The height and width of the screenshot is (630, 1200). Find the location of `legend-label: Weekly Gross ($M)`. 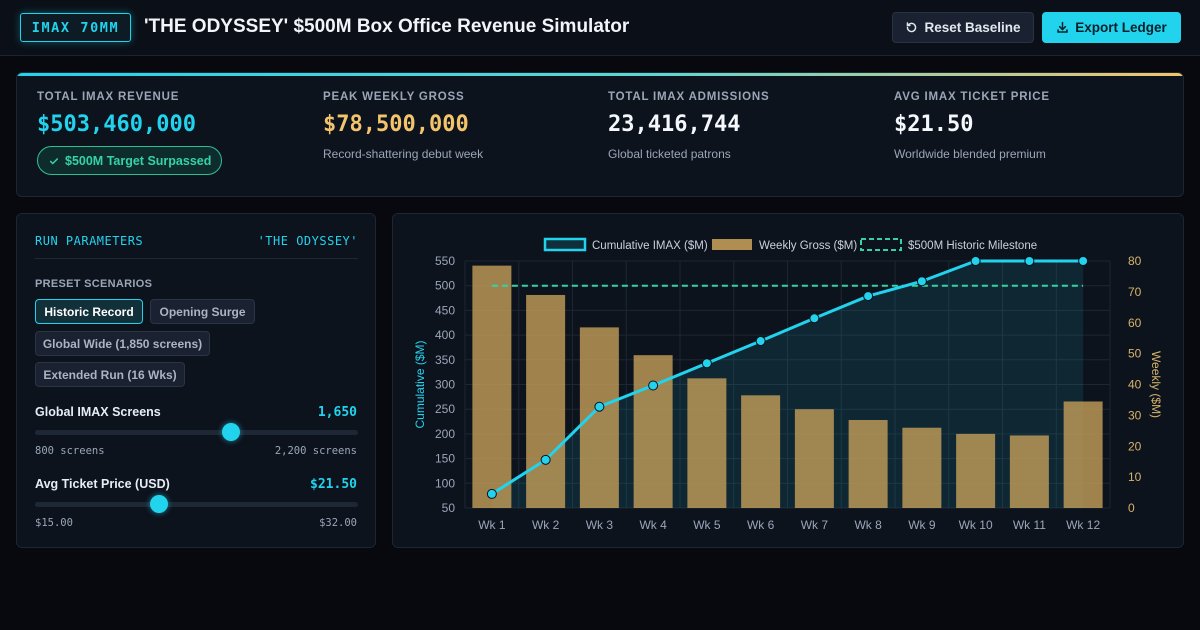

legend-label: Weekly Gross ($M) is located at coordinates (808, 246).